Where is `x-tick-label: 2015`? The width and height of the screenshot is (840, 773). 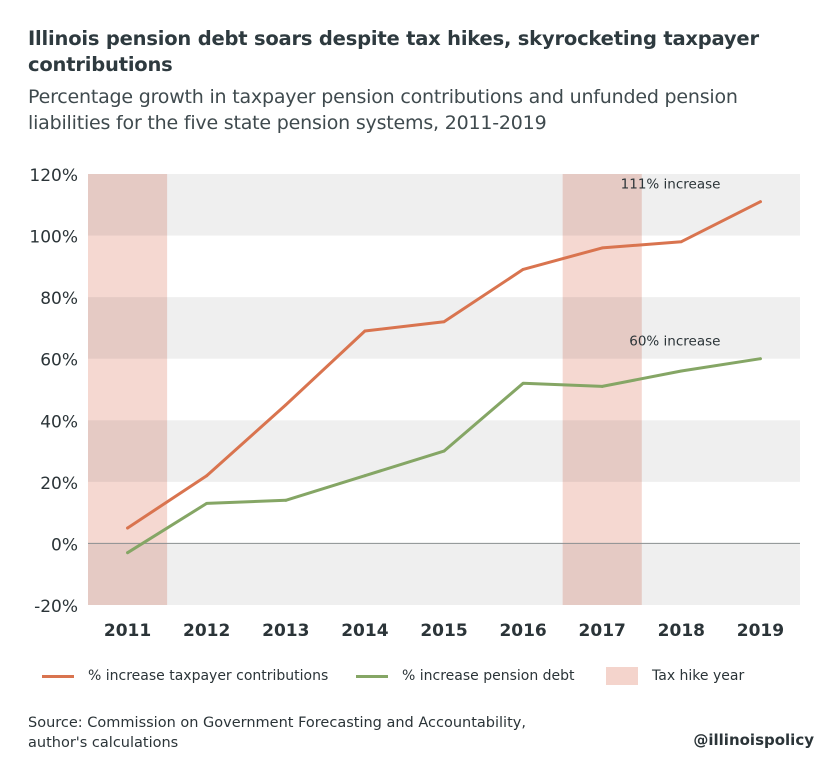
x-tick-label: 2015 is located at coordinates (443, 631).